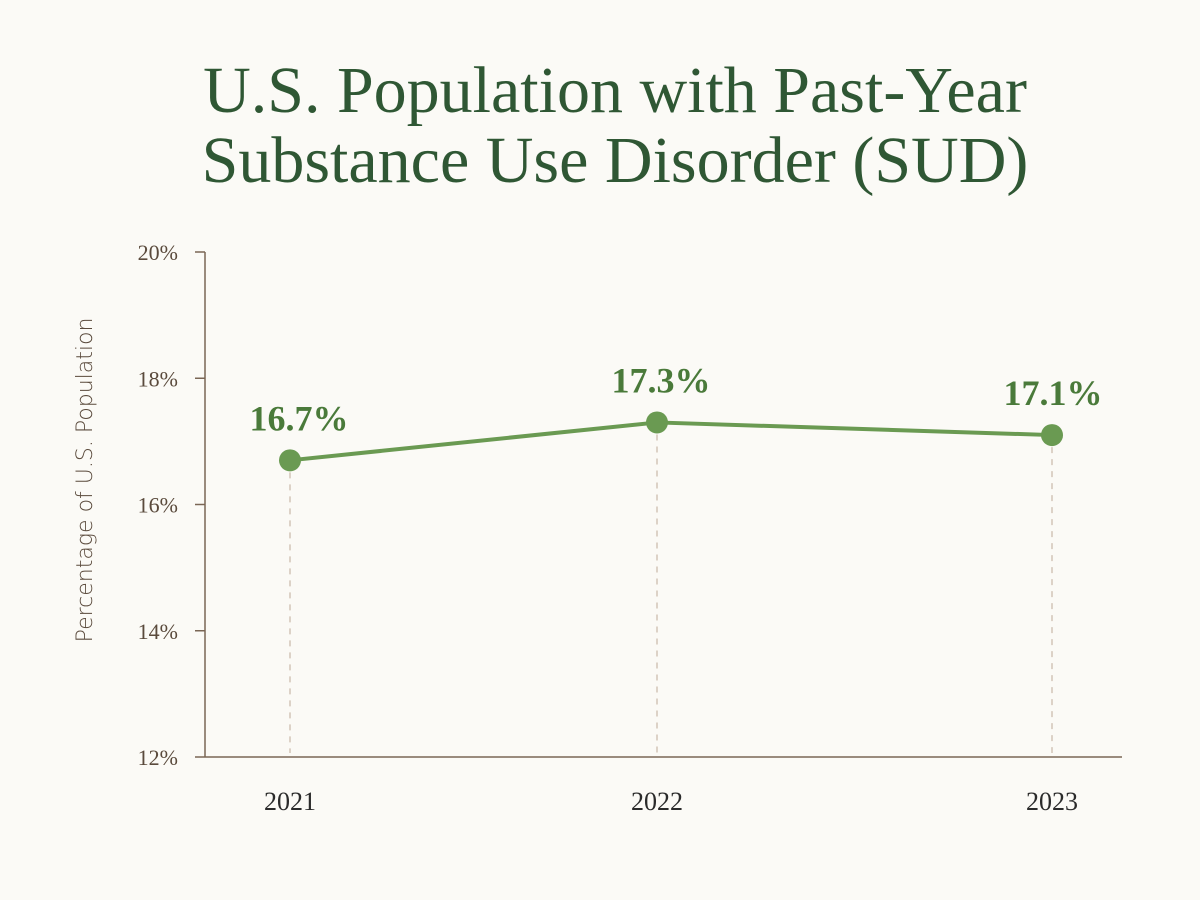 This screenshot has height=900, width=1200. I want to click on series-line, so click(671, 441).